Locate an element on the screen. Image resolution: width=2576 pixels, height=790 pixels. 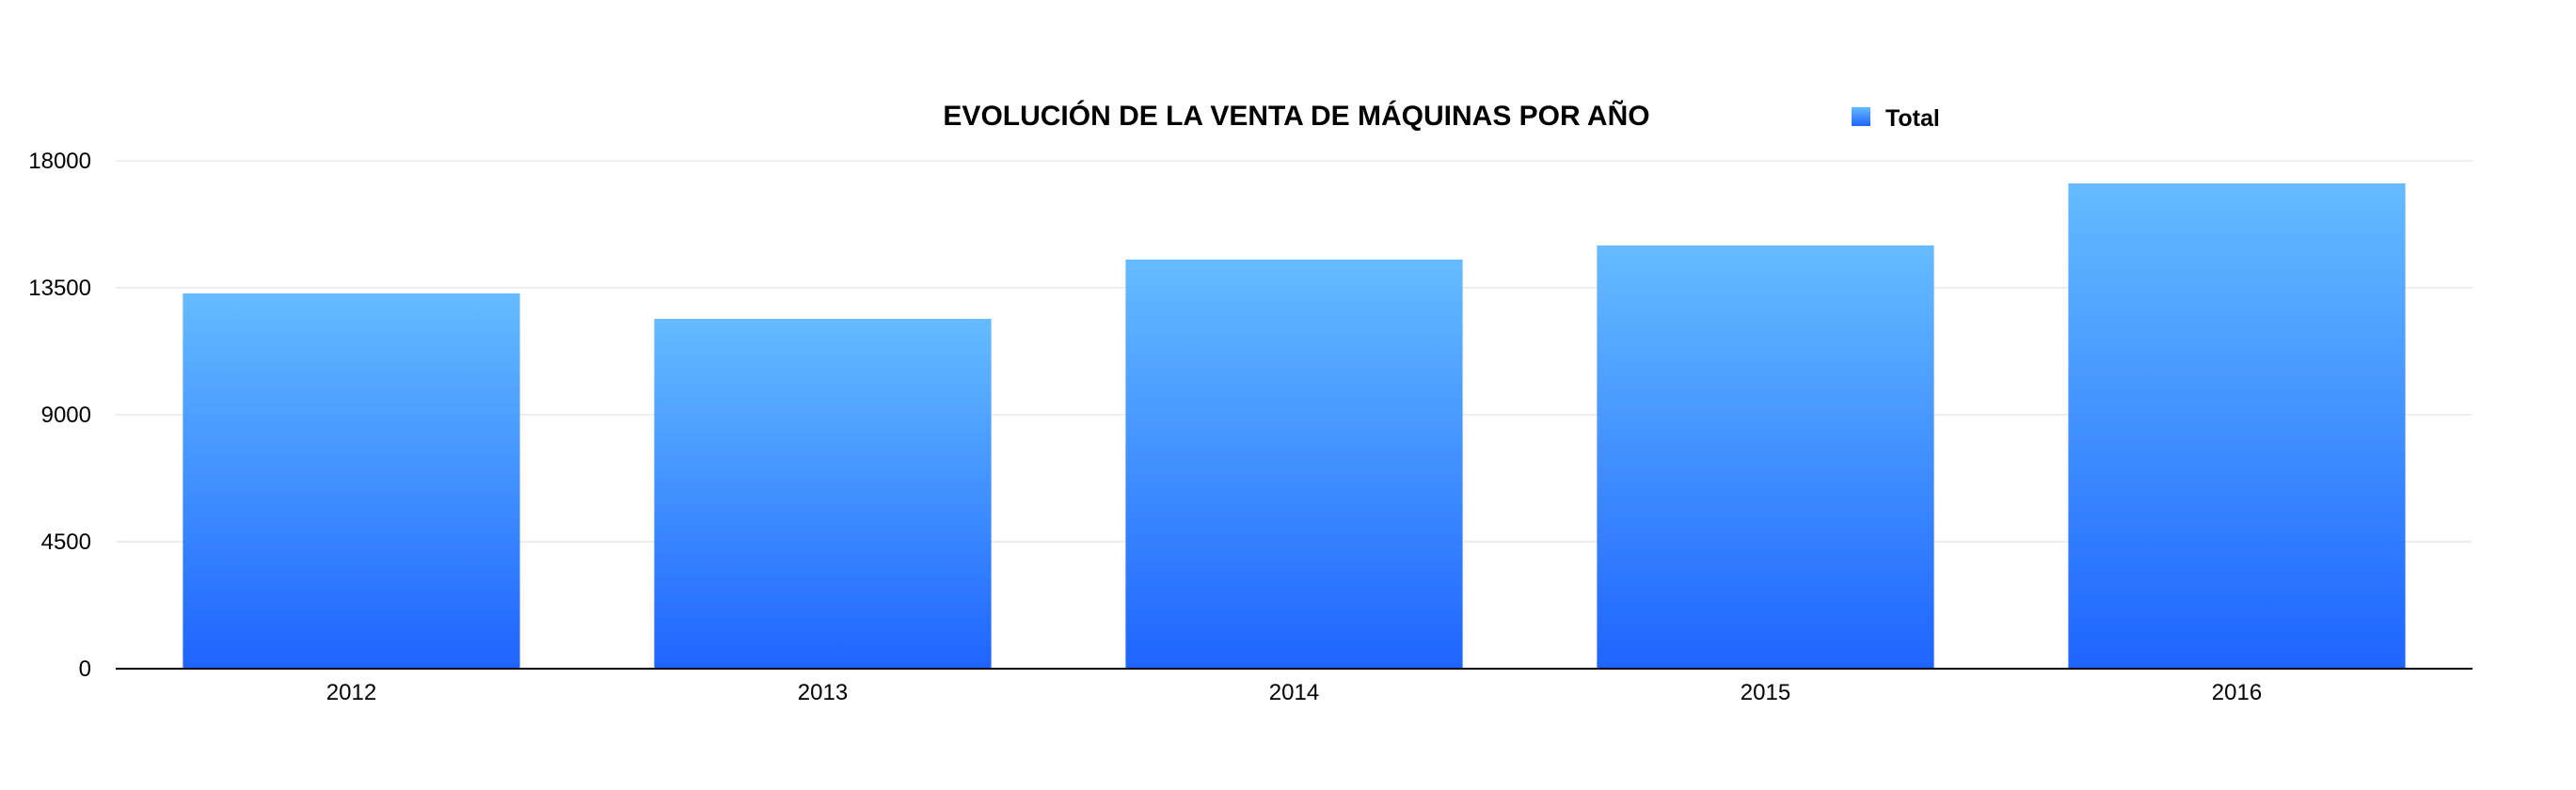
bar-2015 is located at coordinates (1766, 457).